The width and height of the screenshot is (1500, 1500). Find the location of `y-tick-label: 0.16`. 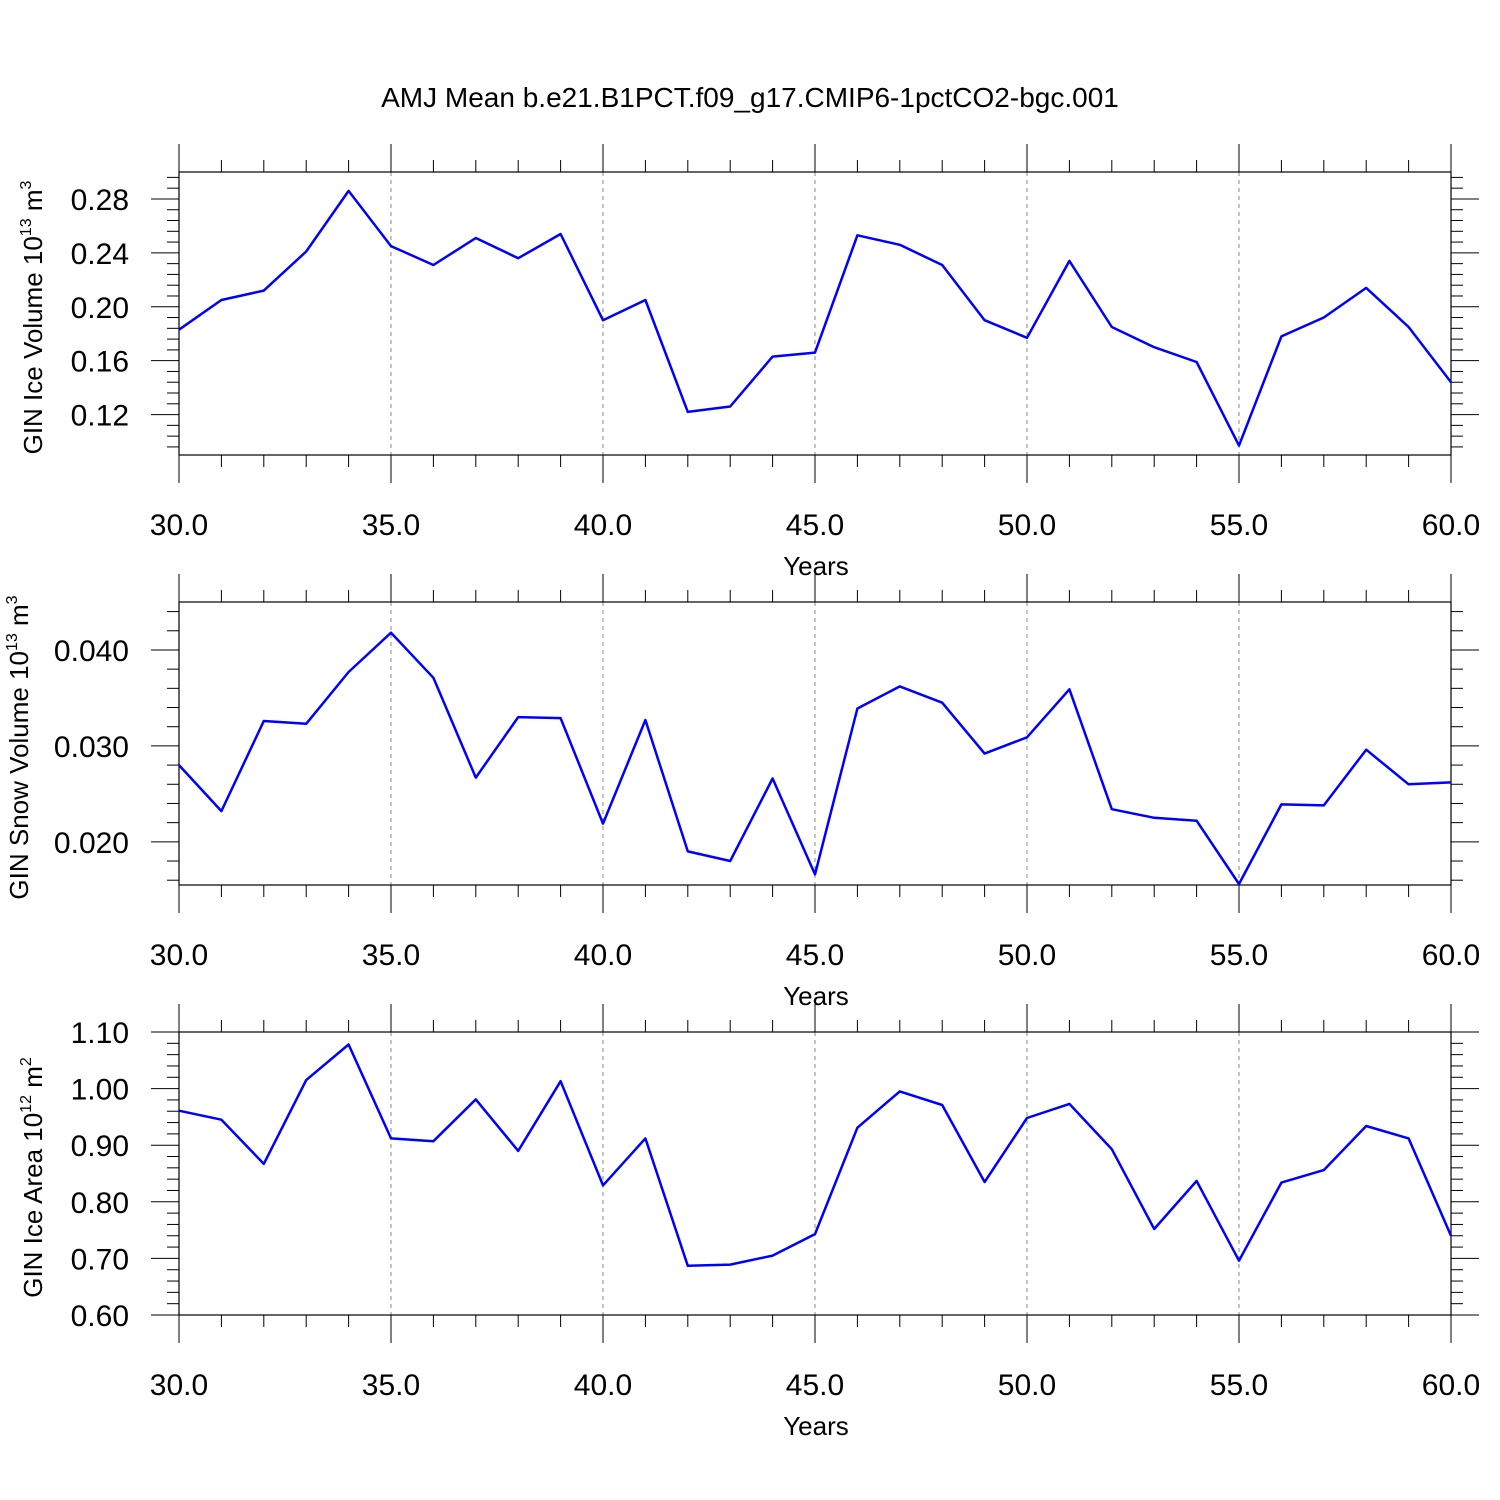

y-tick-label: 0.16 is located at coordinates (100, 362).